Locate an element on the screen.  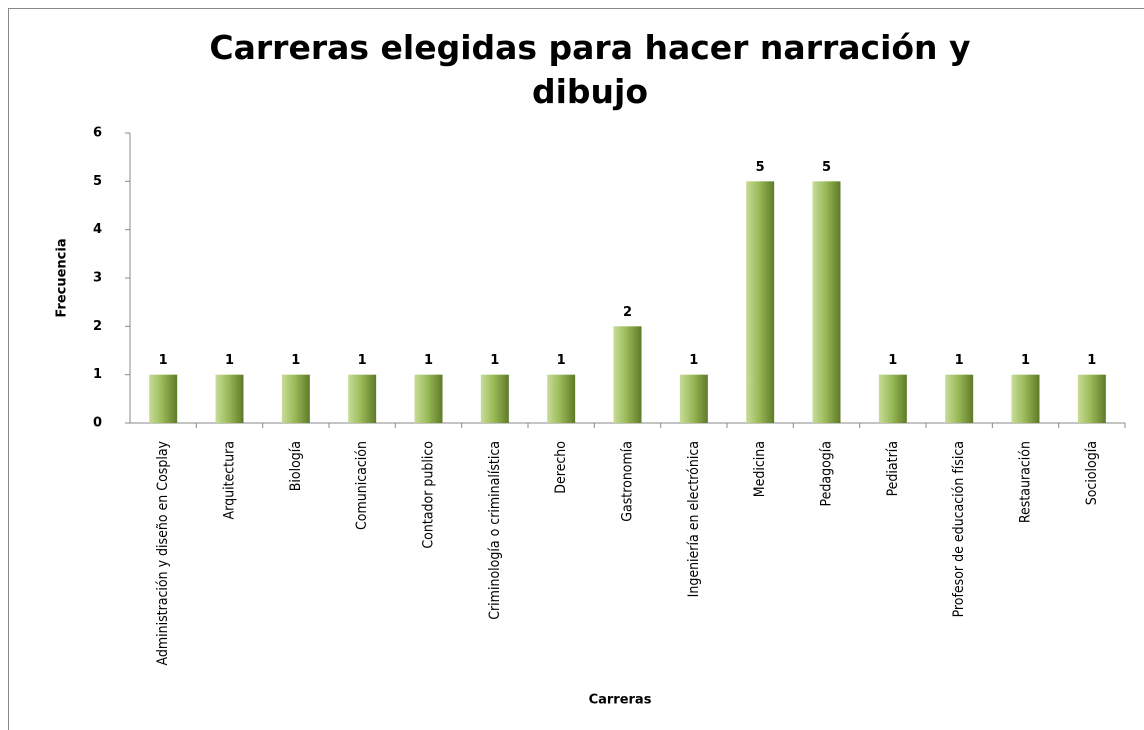
x-tick-label: Administración y diseño en Cosplay is located at coordinates (163, 552).